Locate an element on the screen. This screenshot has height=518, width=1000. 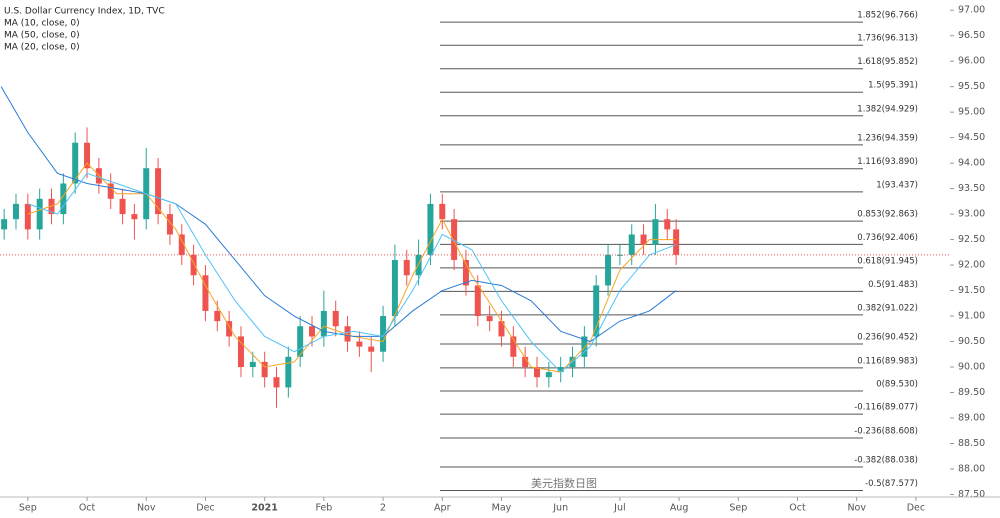
y-tick-label: 91.00 is located at coordinates (971, 316).